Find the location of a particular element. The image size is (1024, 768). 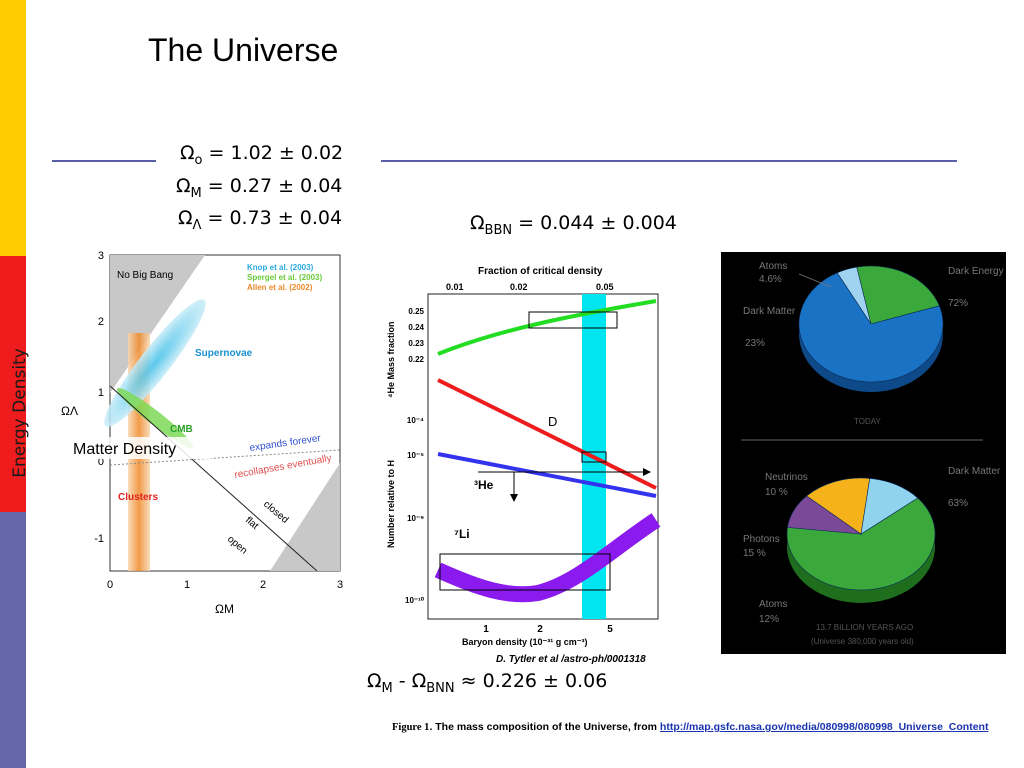

early-caption: 13.7 BILLION YEARS AGO is located at coordinates (864, 627).